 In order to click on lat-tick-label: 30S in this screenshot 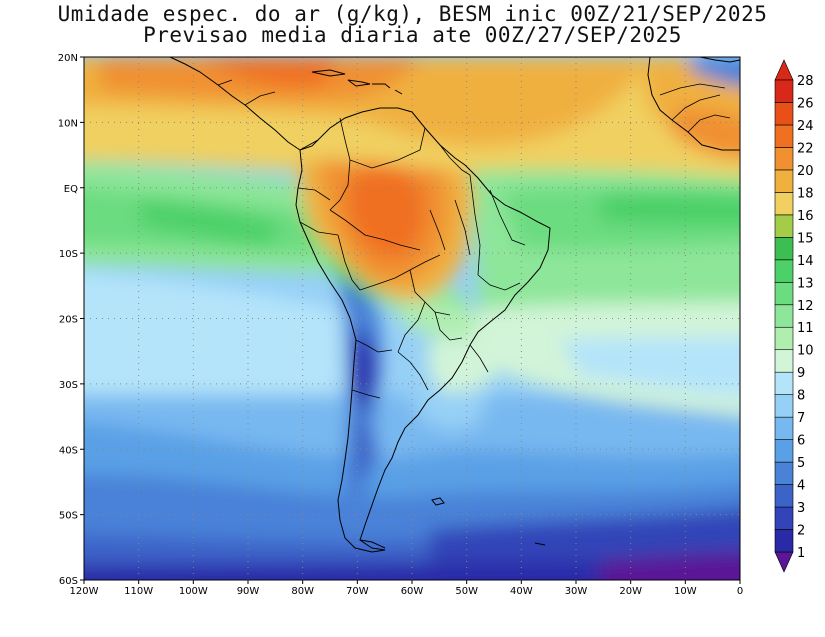, I will do `click(68, 385)`.